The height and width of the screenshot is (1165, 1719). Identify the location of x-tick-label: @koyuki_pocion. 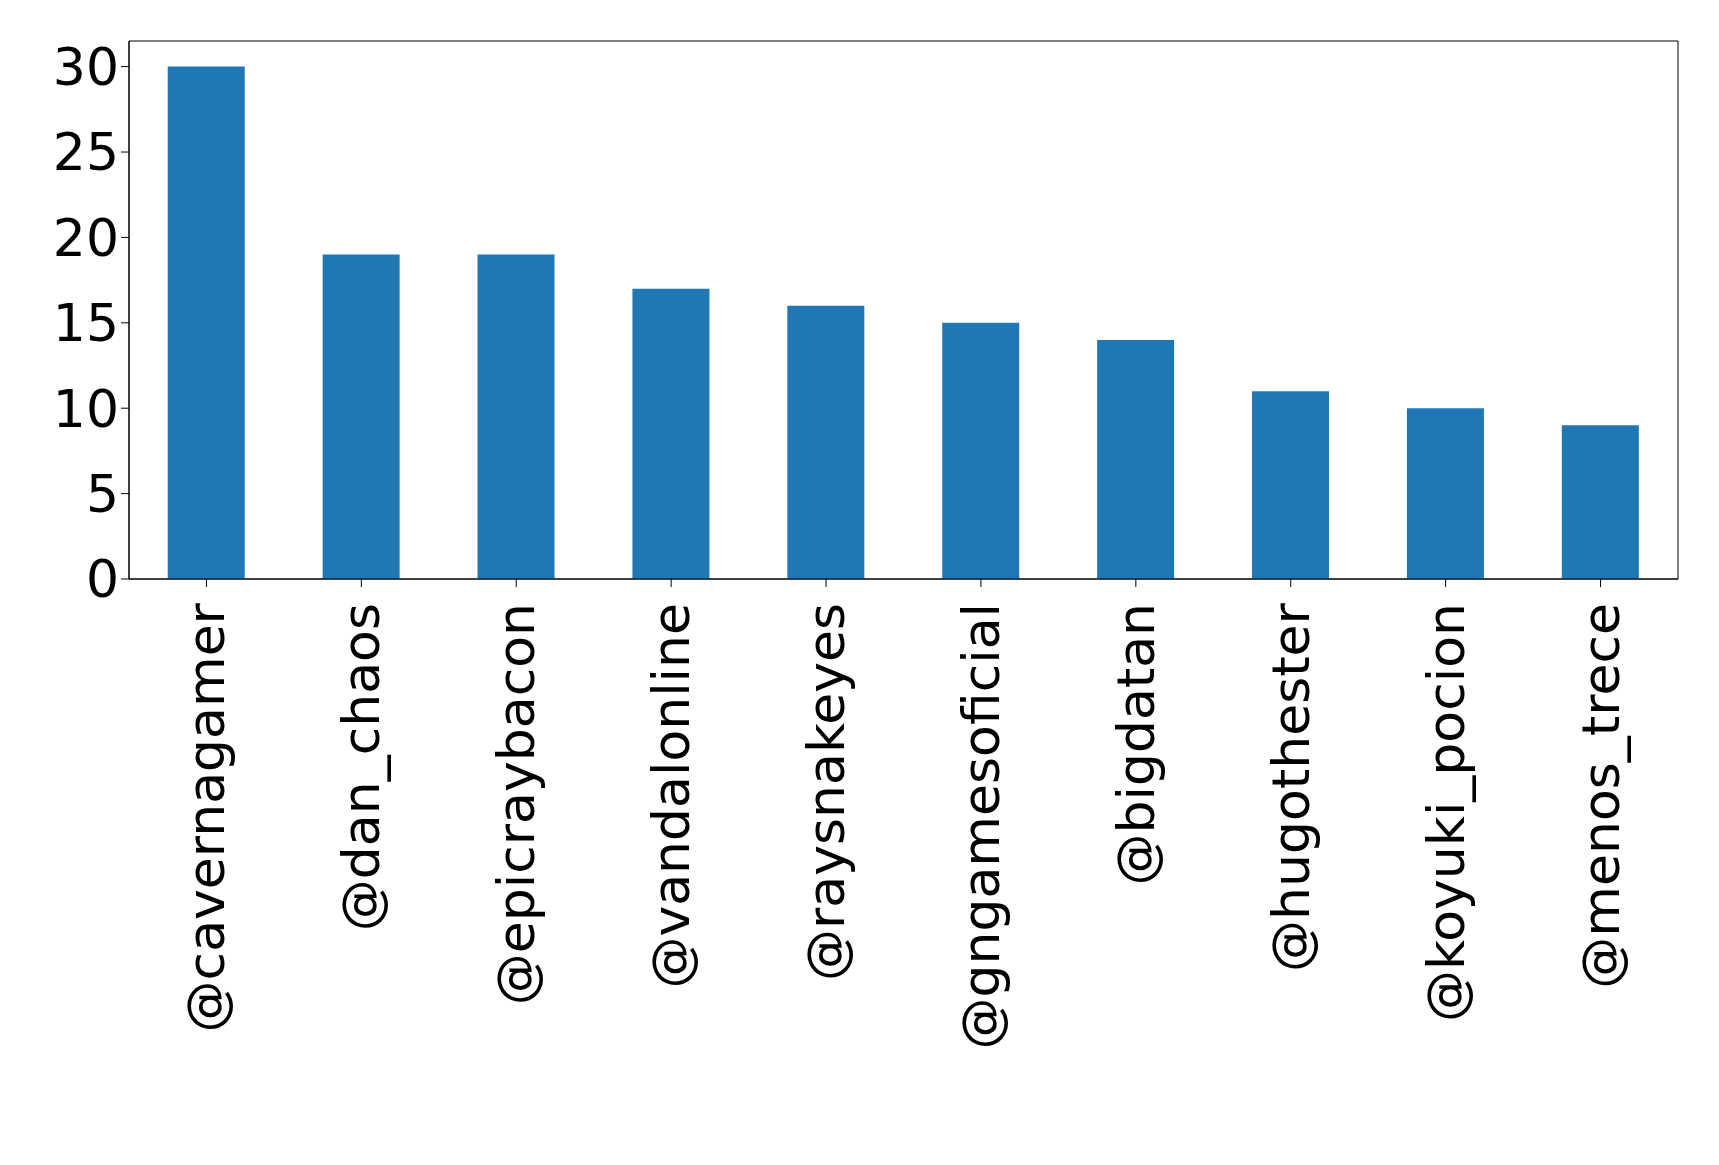
(1445, 812).